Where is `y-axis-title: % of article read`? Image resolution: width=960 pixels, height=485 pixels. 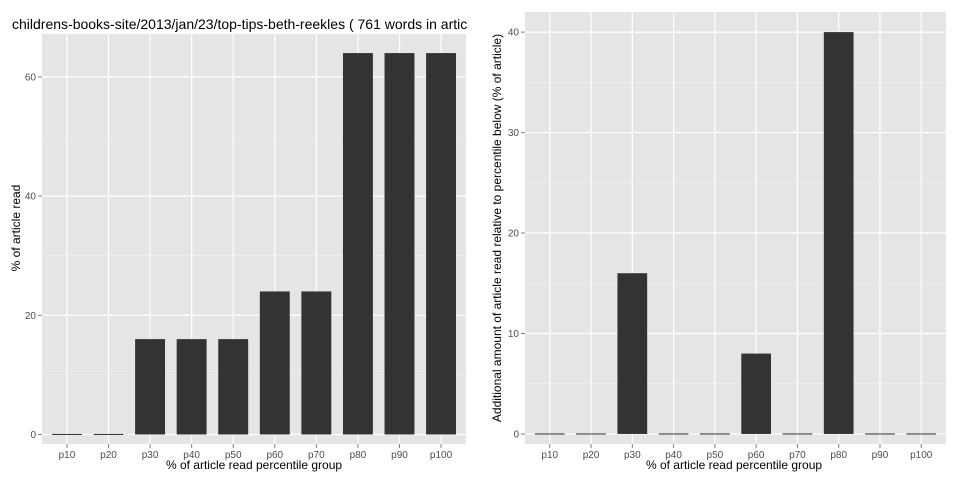 y-axis-title: % of article read is located at coordinates (16, 228).